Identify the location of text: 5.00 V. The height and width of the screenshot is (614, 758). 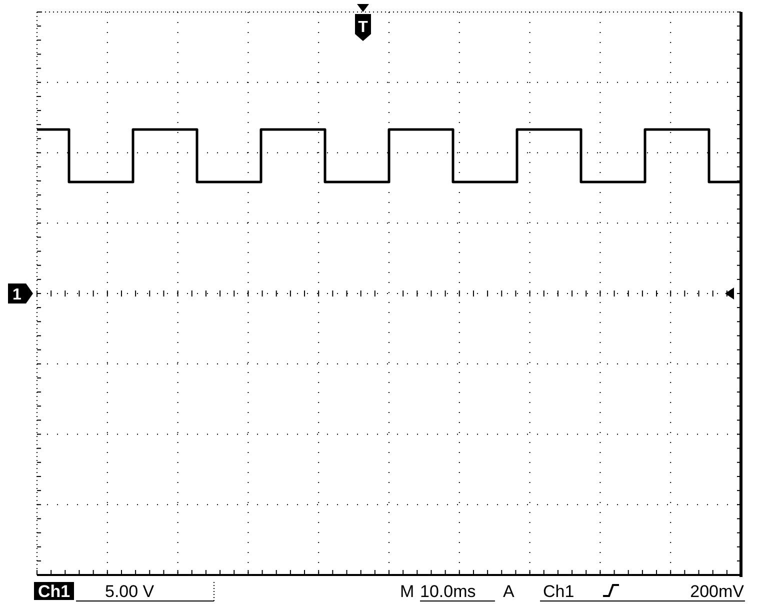
(130, 591).